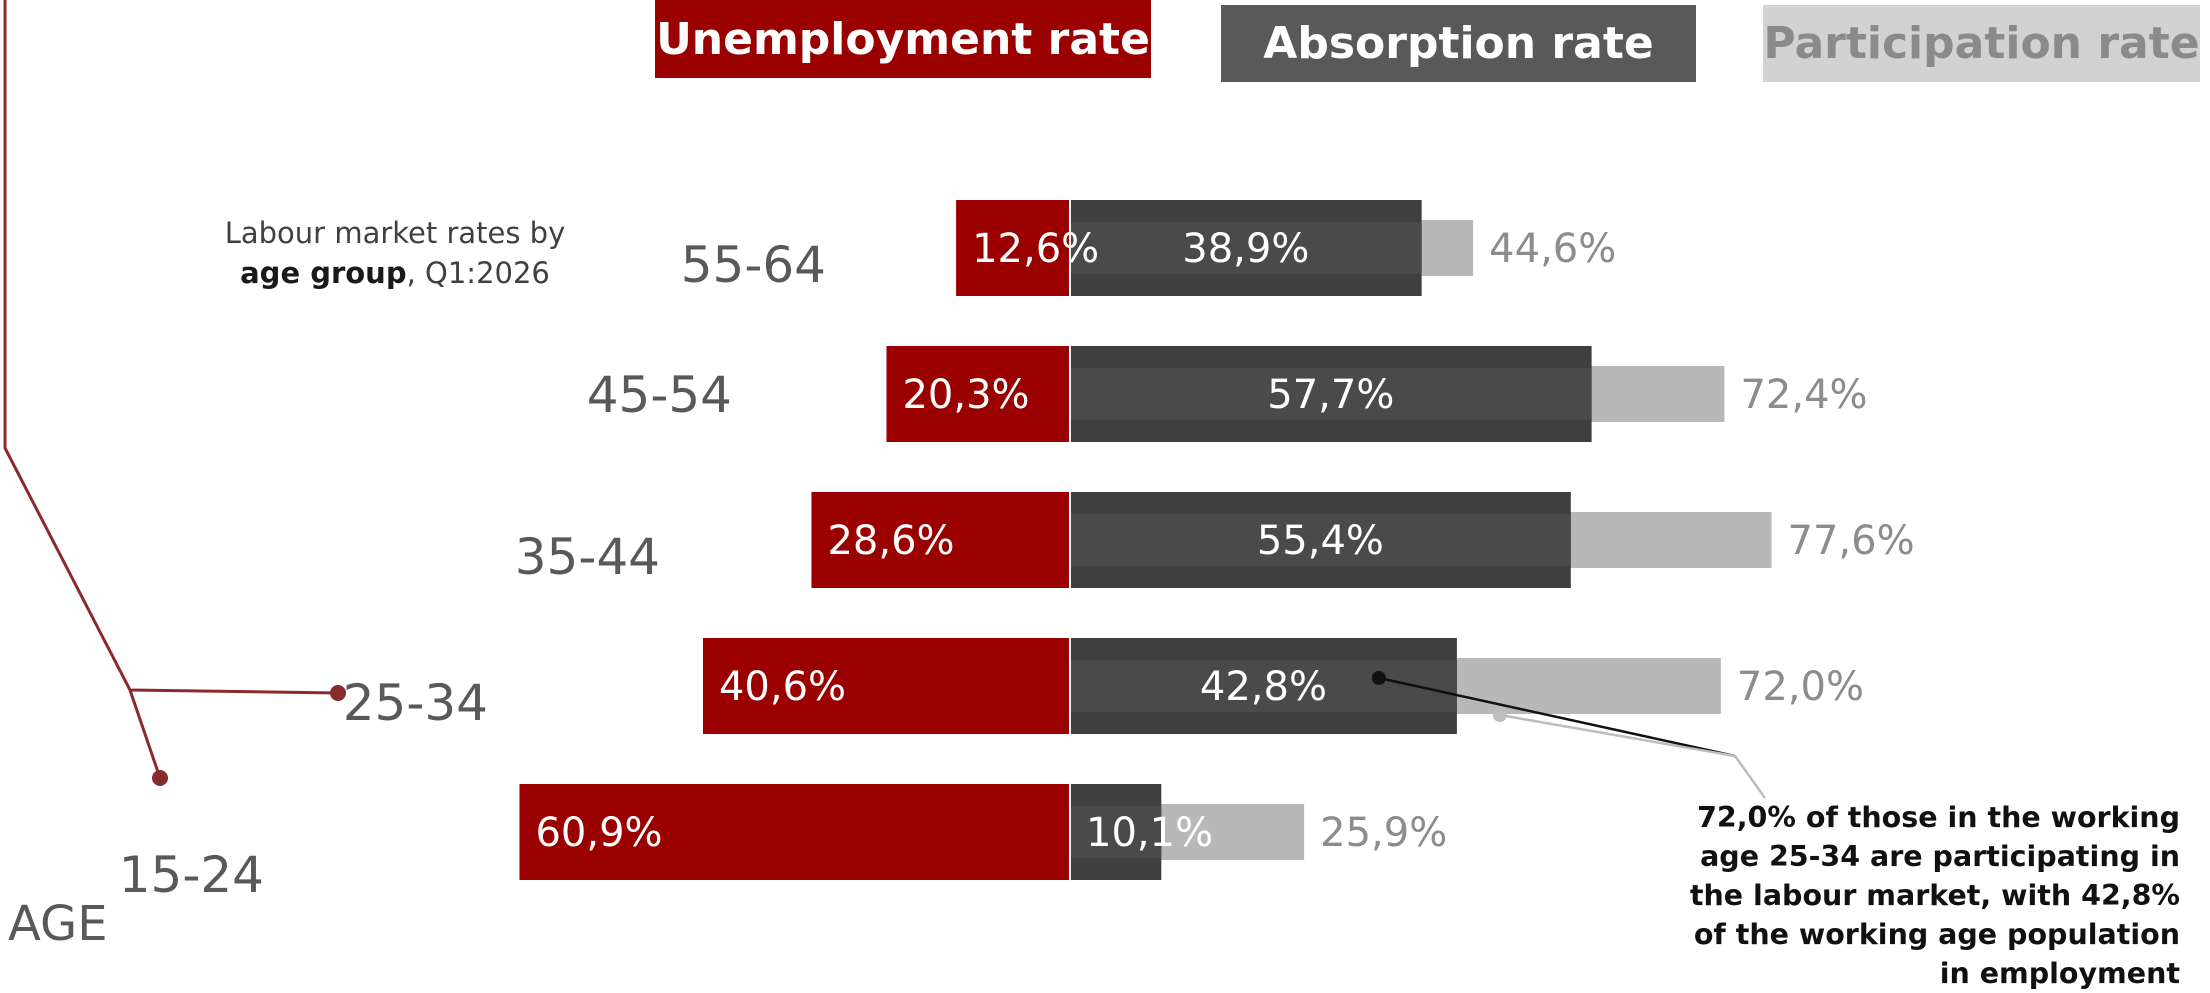 The width and height of the screenshot is (2210, 993). Describe the element at coordinates (1981, 43) in the screenshot. I see `legend-participation-rate: Participation rate` at that location.